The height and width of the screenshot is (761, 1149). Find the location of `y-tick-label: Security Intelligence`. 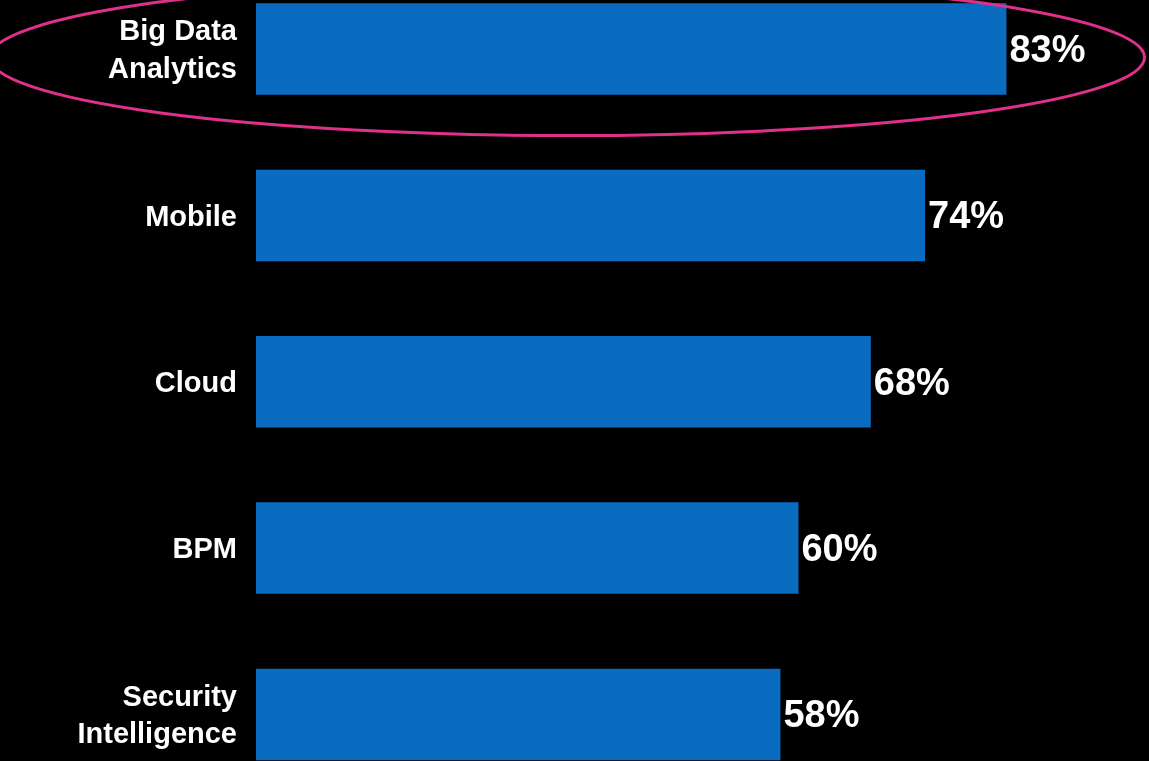

y-tick-label: Security Intelligence is located at coordinates (157, 714).